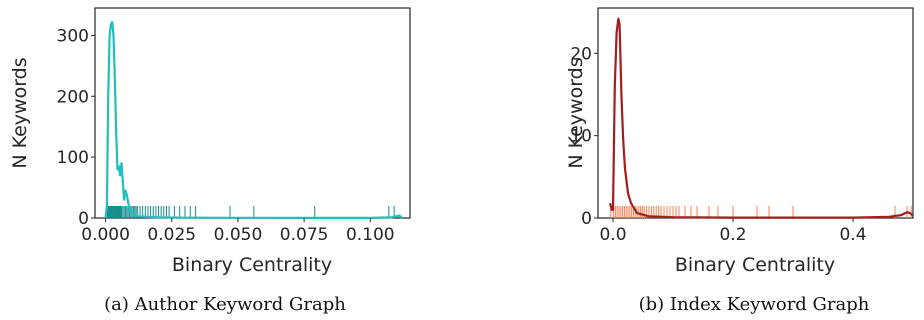 The image size is (924, 320). What do you see at coordinates (171, 235) in the screenshot?
I see `x-tick-label: 0.025` at bounding box center [171, 235].